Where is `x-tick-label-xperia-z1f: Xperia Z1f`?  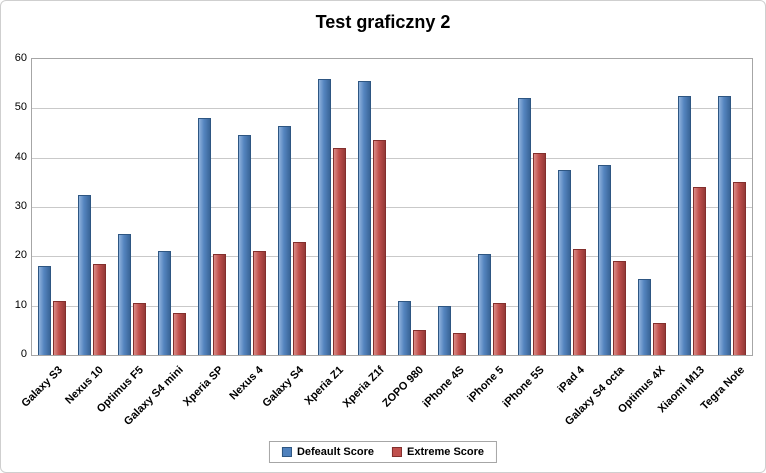
x-tick-label-xperia-z1f: Xperia Z1f is located at coordinates (363, 387).